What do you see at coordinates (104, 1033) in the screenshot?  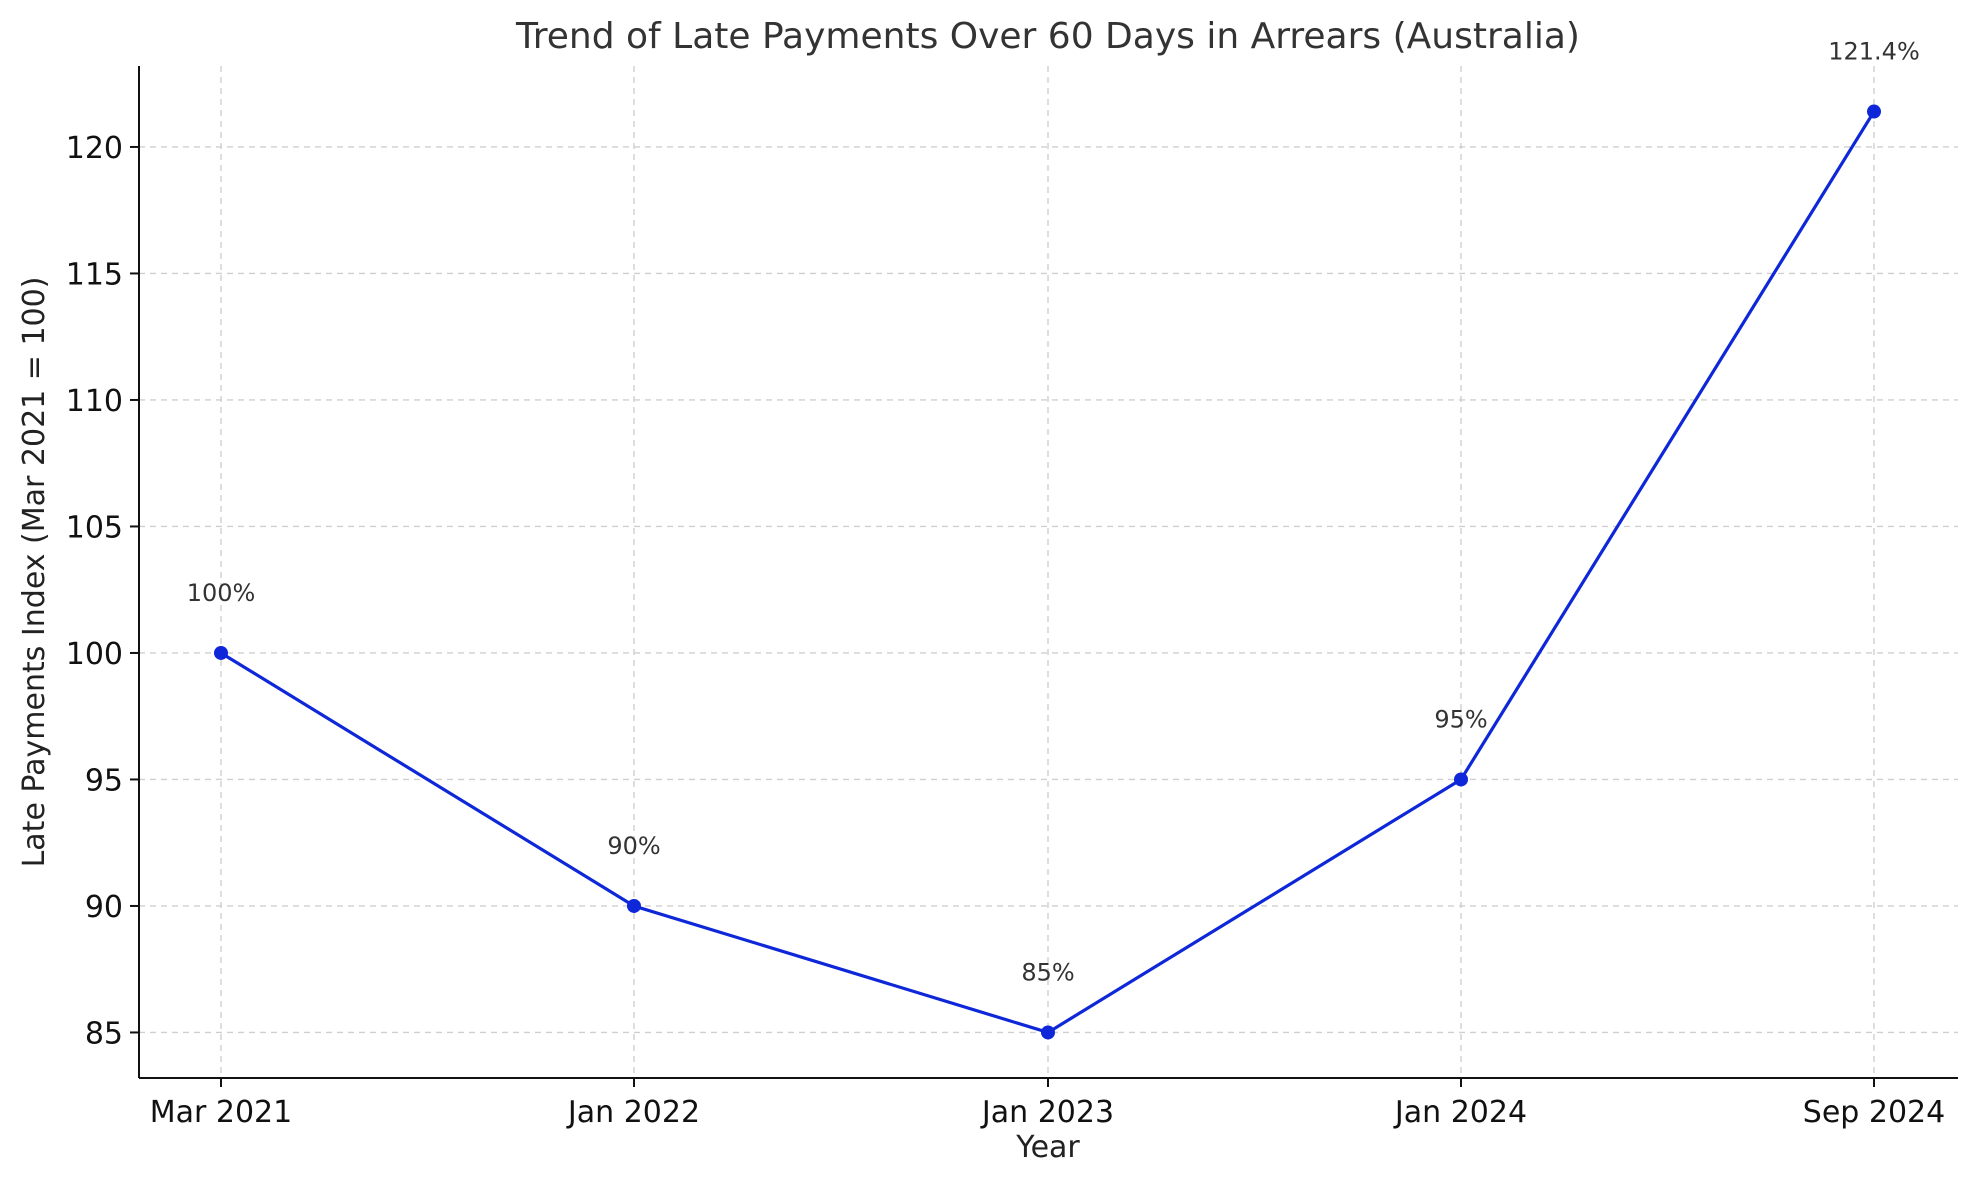 I see `y-tick-label: 85` at bounding box center [104, 1033].